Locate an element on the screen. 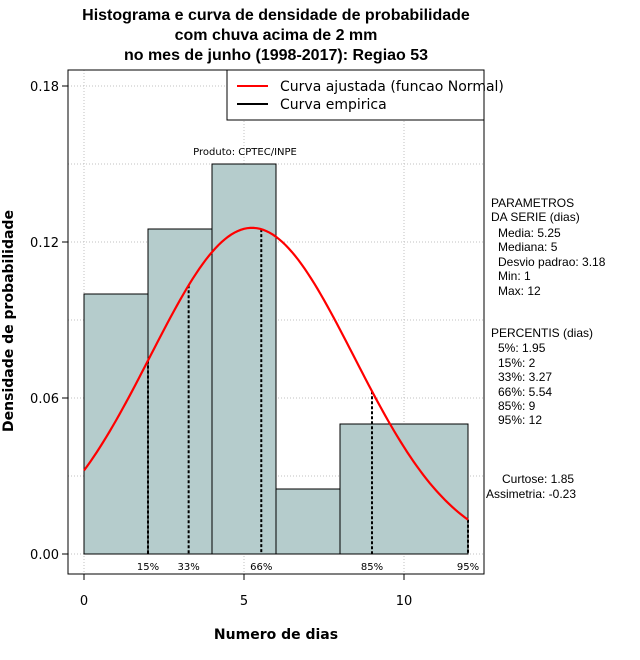 The width and height of the screenshot is (640, 660). params-heading2: DA SERIE (dias) is located at coordinates (535, 217).